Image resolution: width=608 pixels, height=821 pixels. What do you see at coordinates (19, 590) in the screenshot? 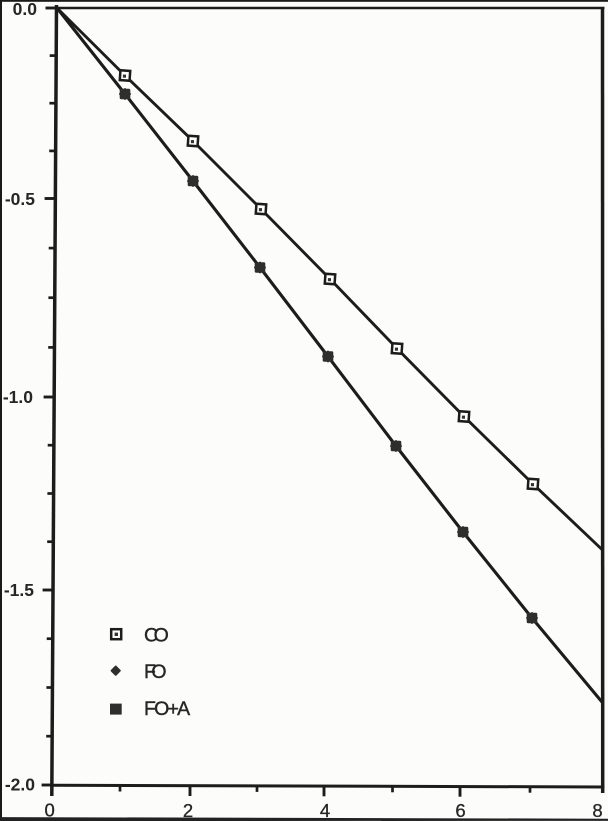
I see `svg-text: -1.5` at bounding box center [19, 590].